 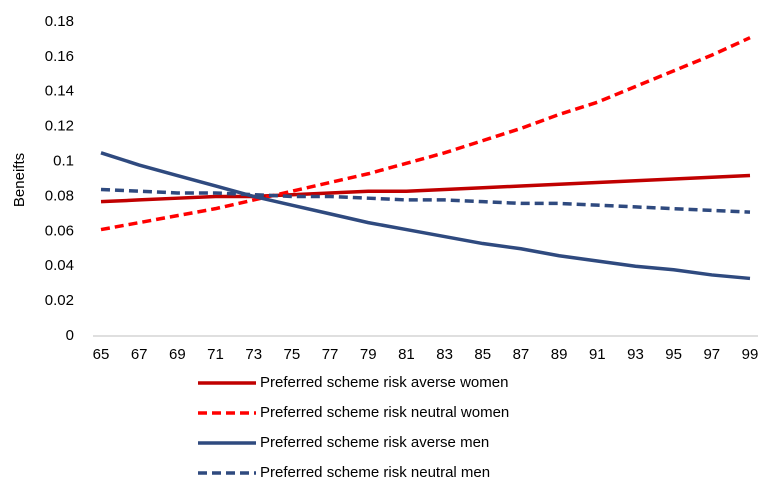 I want to click on x-tick-label: 87, so click(x=521, y=354).